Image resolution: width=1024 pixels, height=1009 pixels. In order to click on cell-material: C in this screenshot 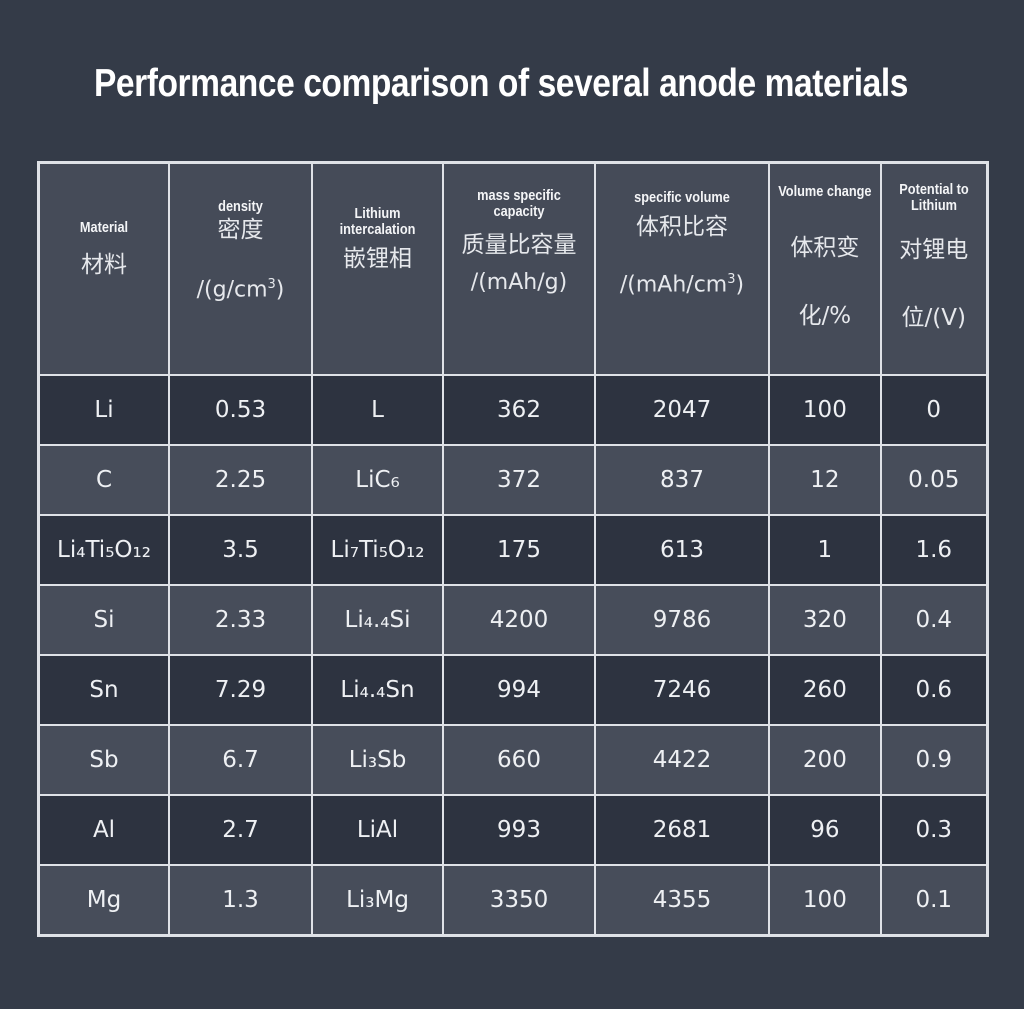, I will do `click(103, 480)`.